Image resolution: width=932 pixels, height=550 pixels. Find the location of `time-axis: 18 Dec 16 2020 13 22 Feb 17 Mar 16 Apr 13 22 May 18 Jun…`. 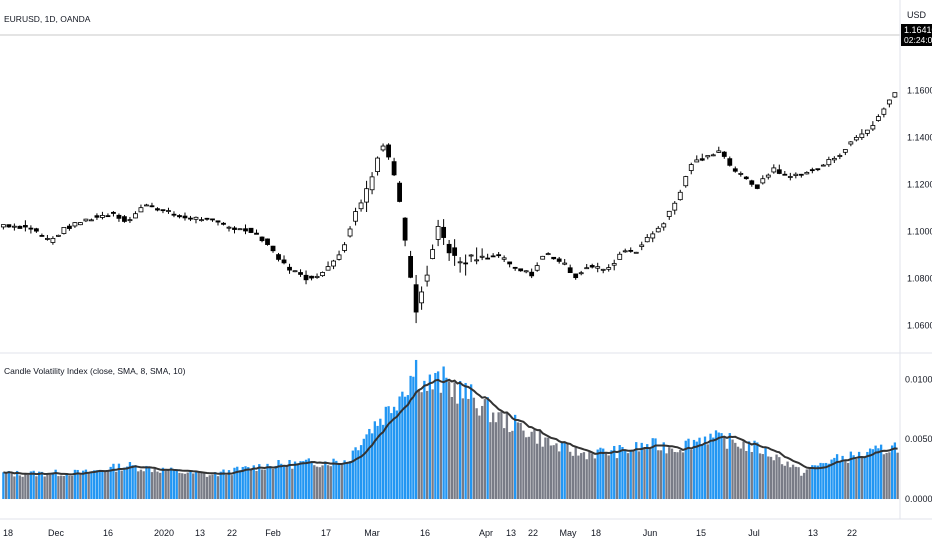

time-axis: 18 Dec 16 2020 13 22 Feb 17 Mar 16 Apr 13 22 May 18 Jun… is located at coordinates (430, 533).